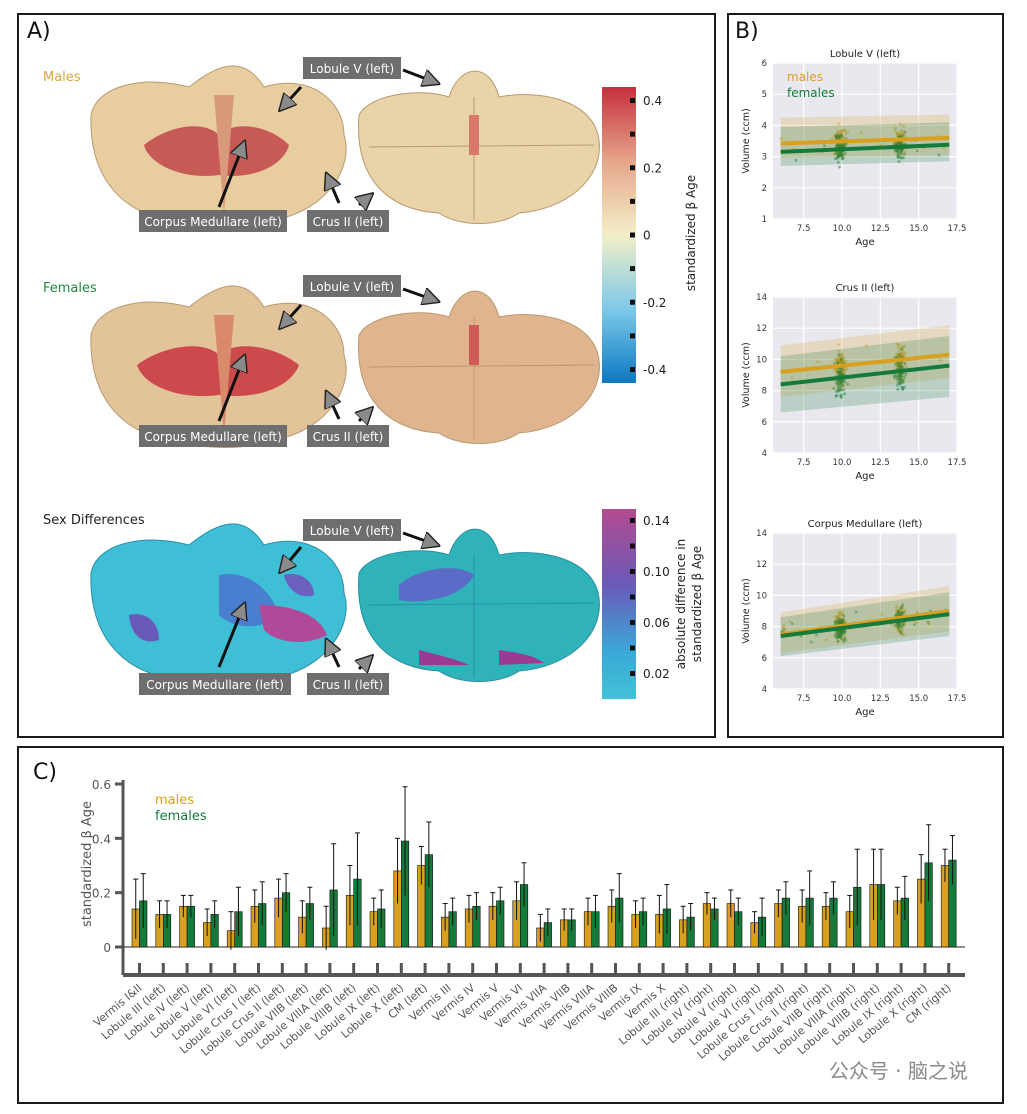  Describe the element at coordinates (691, 233) in the screenshot. I see `colorbar-beta-age-label: standardized β Age` at that location.